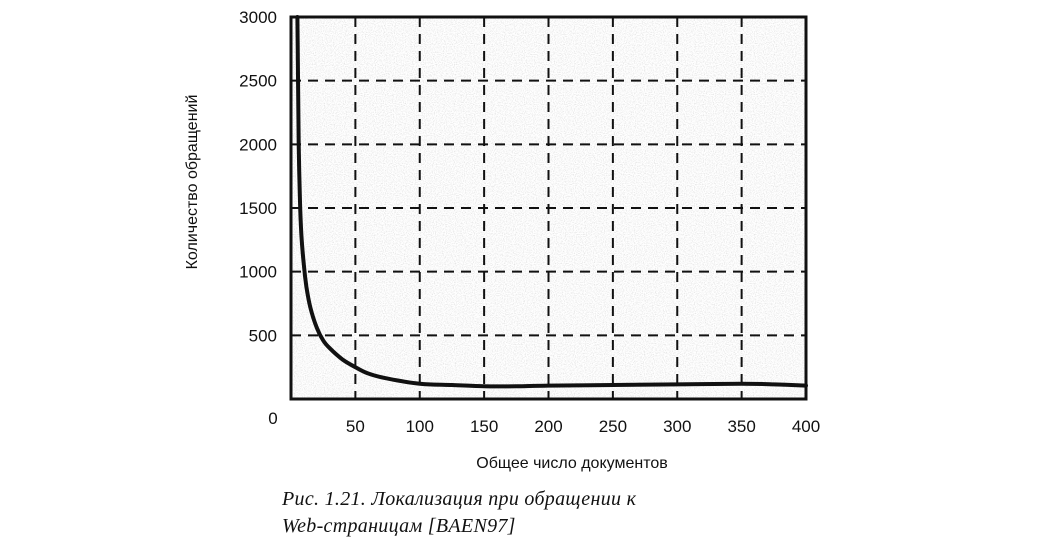  Describe the element at coordinates (192, 182) in the screenshot. I see `y-axis-title: Количество обращений` at that location.